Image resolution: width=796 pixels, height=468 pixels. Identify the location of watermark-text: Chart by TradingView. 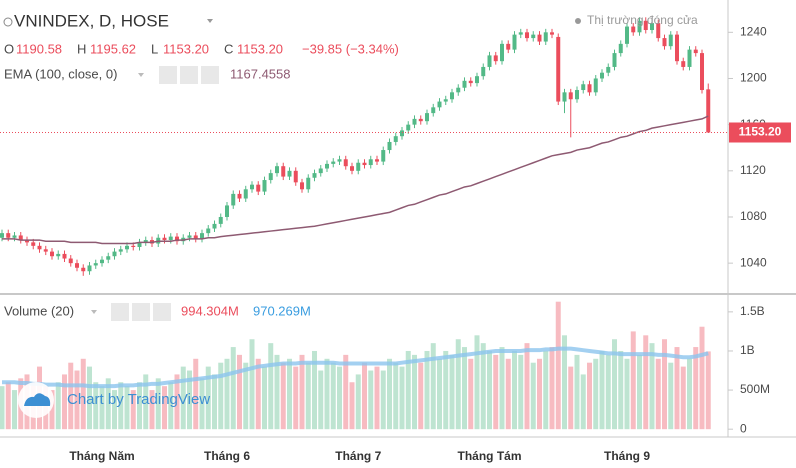
(138, 399).